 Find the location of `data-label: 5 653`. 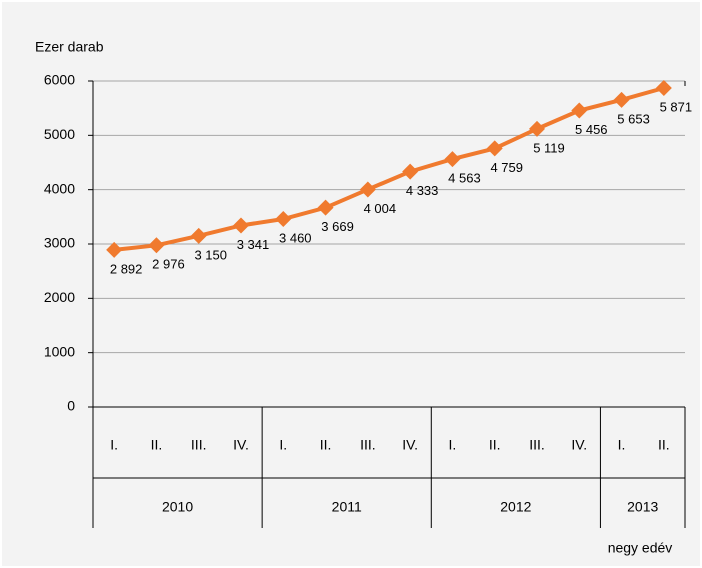

data-label: 5 653 is located at coordinates (633, 118).